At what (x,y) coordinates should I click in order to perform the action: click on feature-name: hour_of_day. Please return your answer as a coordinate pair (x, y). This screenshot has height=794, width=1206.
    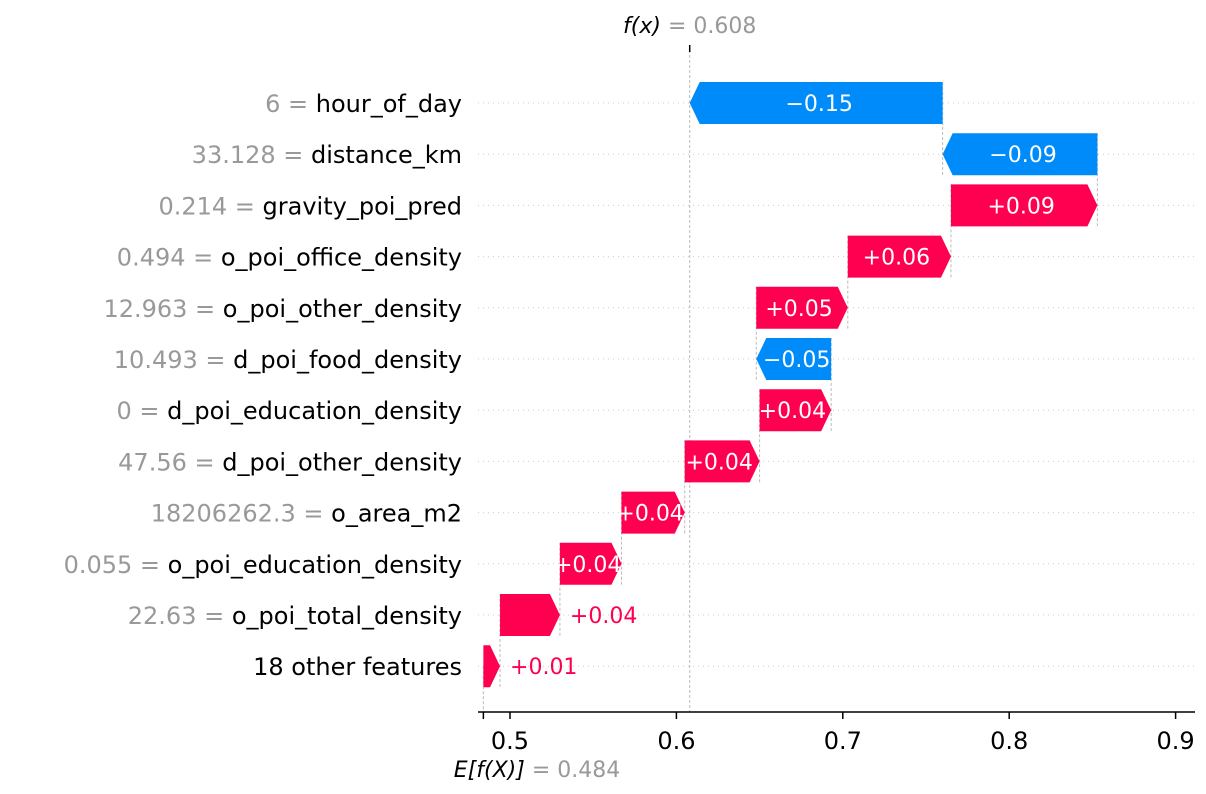
    Looking at the image, I should click on (389, 104).